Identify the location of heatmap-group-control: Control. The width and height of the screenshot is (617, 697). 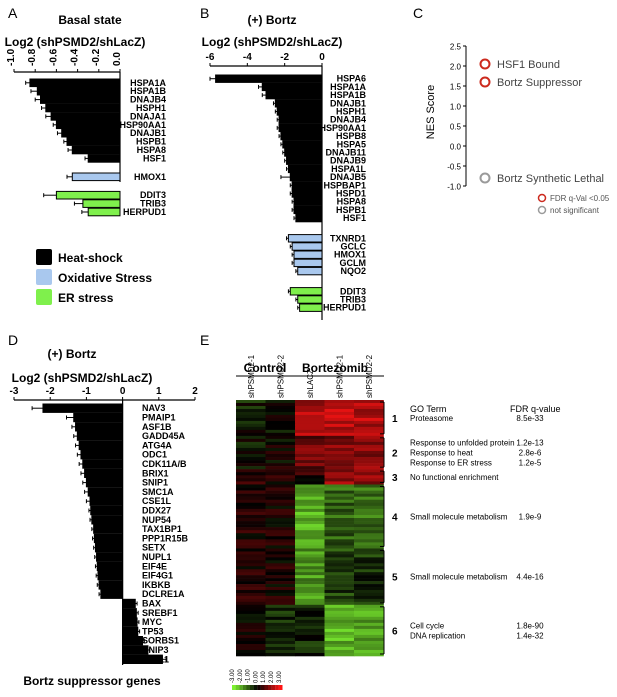
(265, 368).